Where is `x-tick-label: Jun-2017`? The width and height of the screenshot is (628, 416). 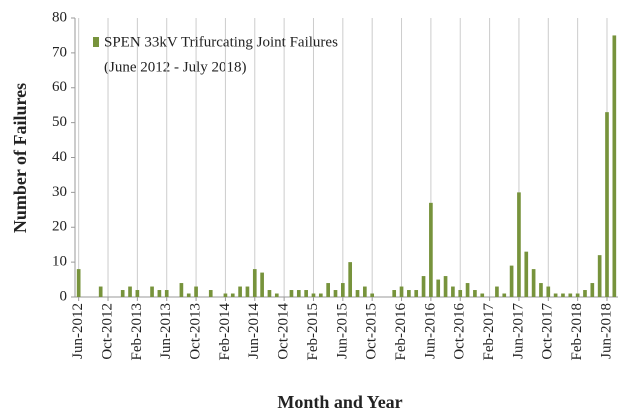
x-tick-label: Jun-2017 is located at coordinates (518, 331).